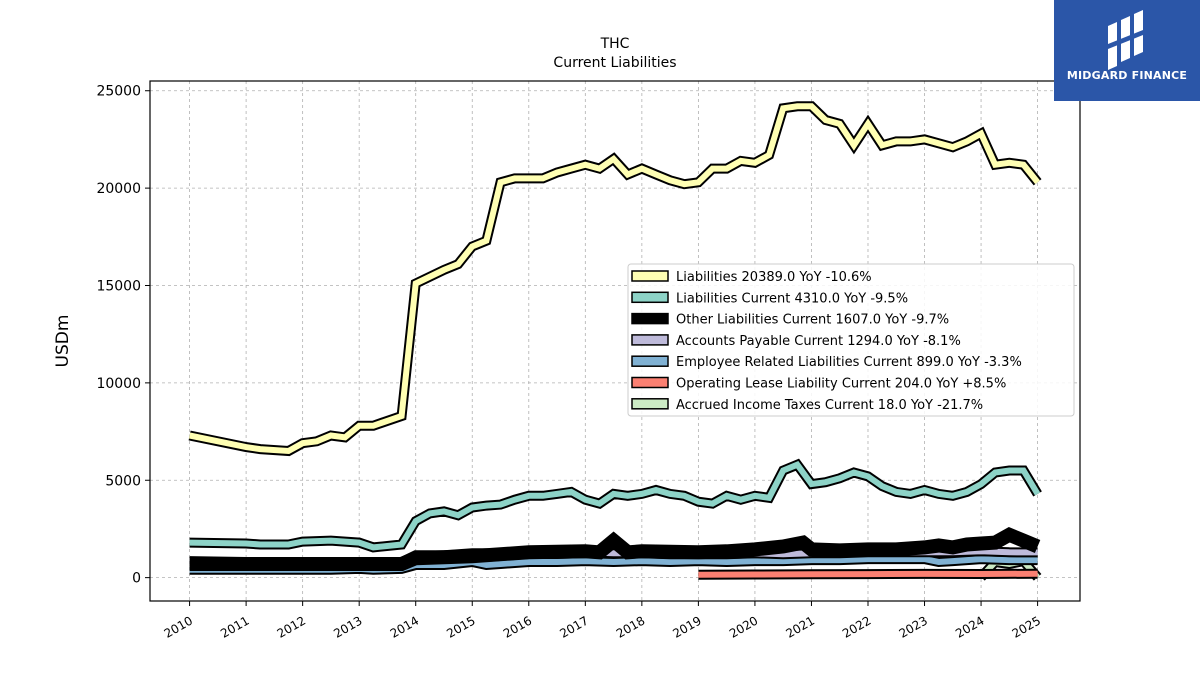 The height and width of the screenshot is (675, 1200). I want to click on x-tick-label: 2018, so click(630, 626).